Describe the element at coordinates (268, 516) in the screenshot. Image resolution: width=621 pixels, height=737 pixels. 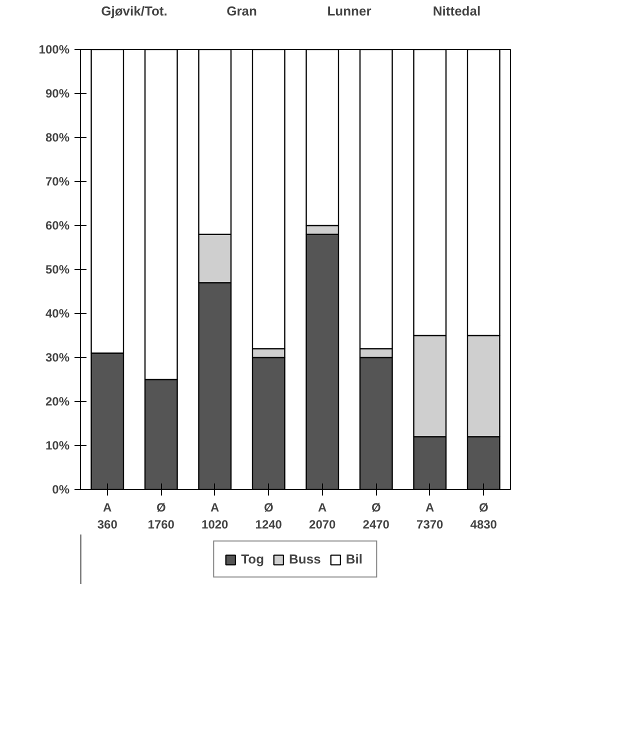
I see `x-tick-label: Ø 1240` at that location.